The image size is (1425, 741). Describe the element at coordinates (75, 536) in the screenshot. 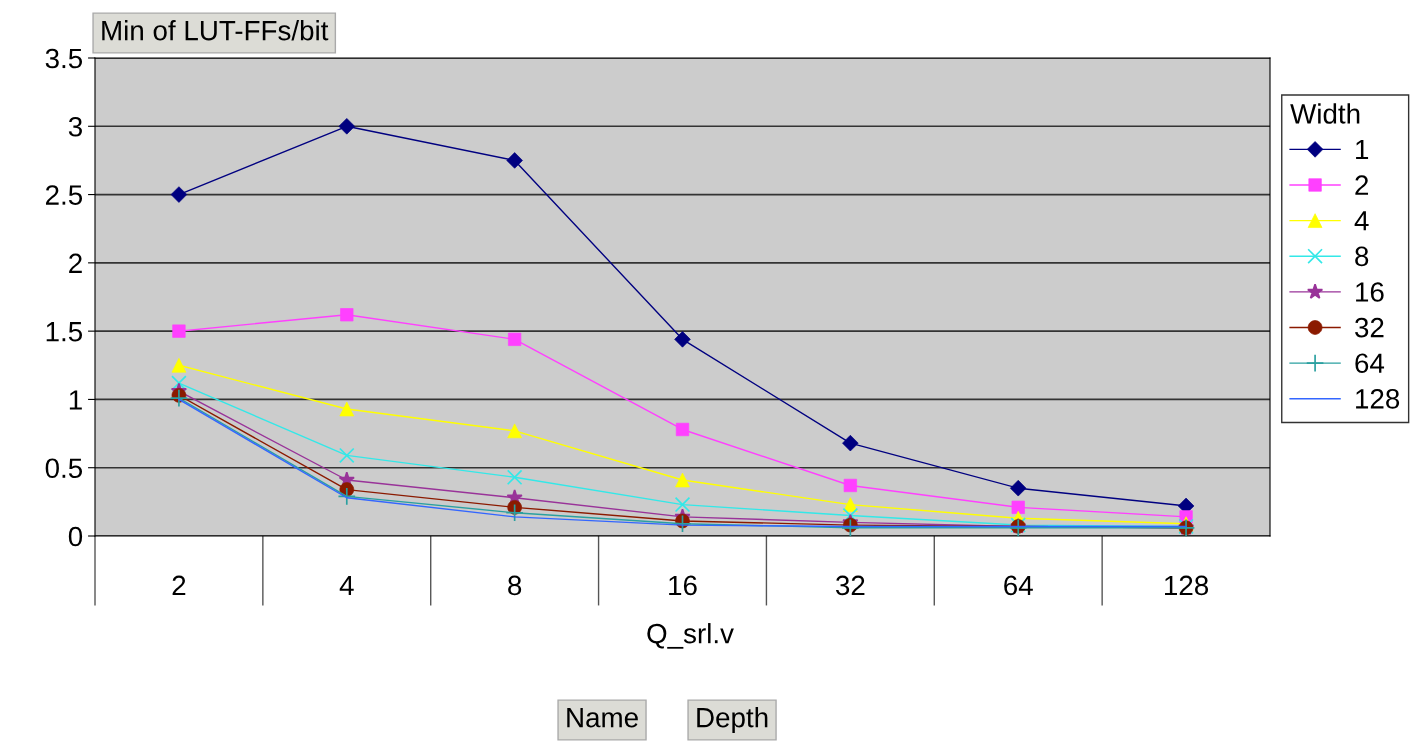

I see `y-tick-label: 0` at that location.